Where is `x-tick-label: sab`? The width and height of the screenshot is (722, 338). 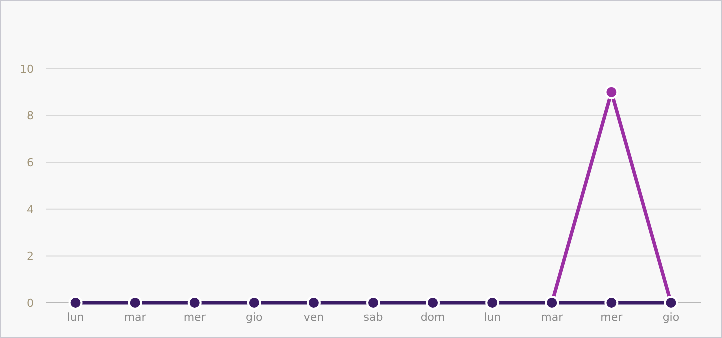
x-tick-label: sab is located at coordinates (374, 317).